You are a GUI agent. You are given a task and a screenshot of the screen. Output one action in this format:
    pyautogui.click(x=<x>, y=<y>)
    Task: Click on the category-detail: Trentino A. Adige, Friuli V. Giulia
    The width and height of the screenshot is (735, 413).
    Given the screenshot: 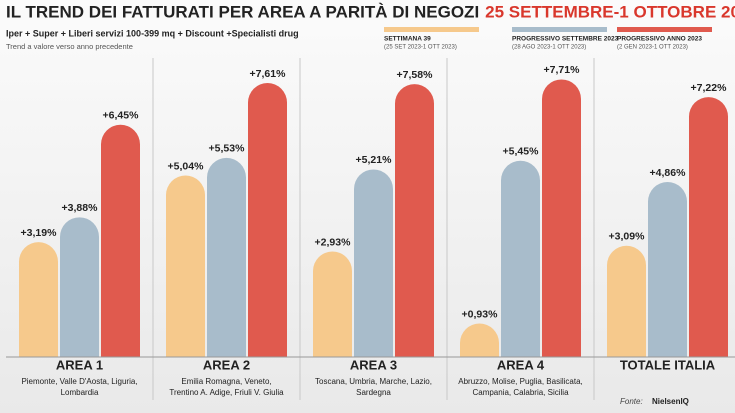 What is the action you would take?
    pyautogui.click(x=226, y=392)
    